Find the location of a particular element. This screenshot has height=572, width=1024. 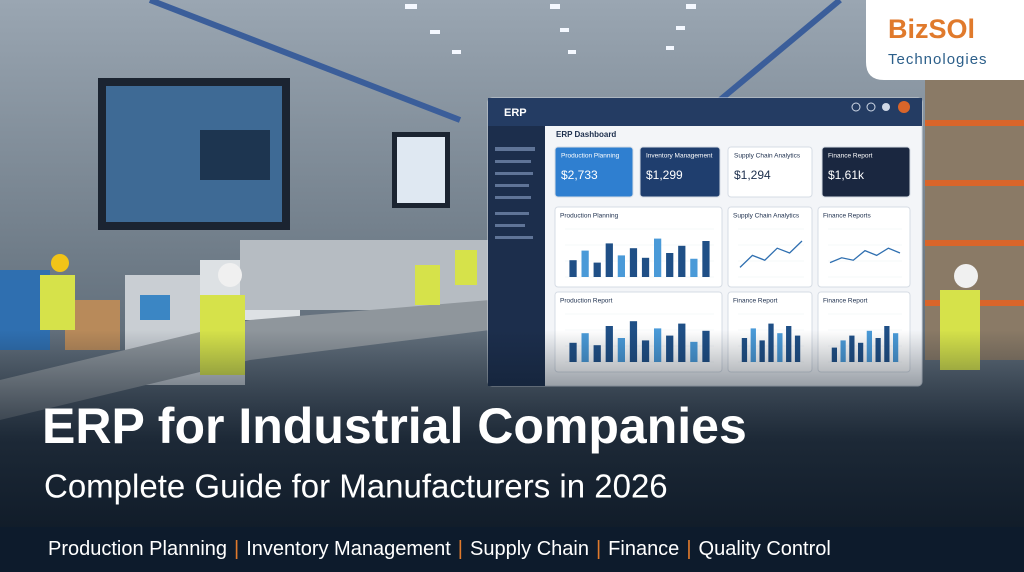

topic: Quality Control is located at coordinates (765, 549).